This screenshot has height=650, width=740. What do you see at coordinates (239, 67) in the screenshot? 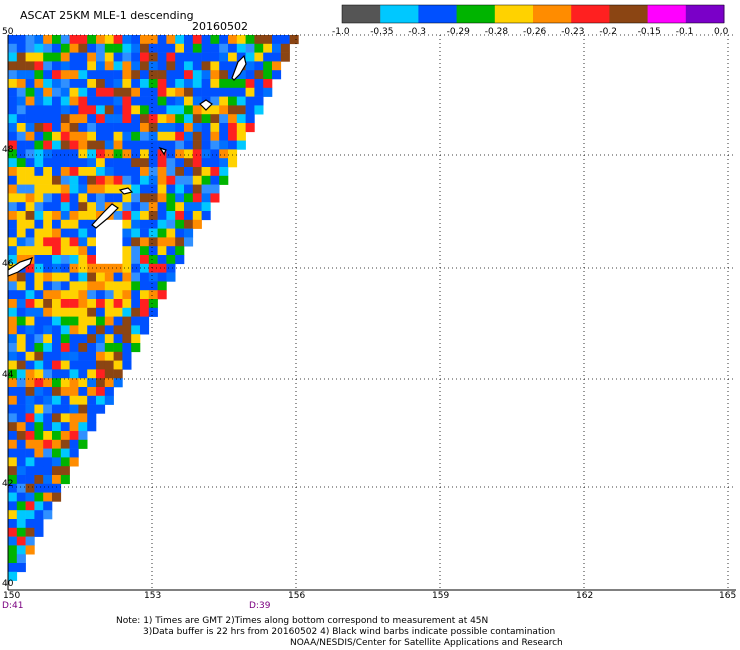
I see `island-outline` at bounding box center [239, 67].